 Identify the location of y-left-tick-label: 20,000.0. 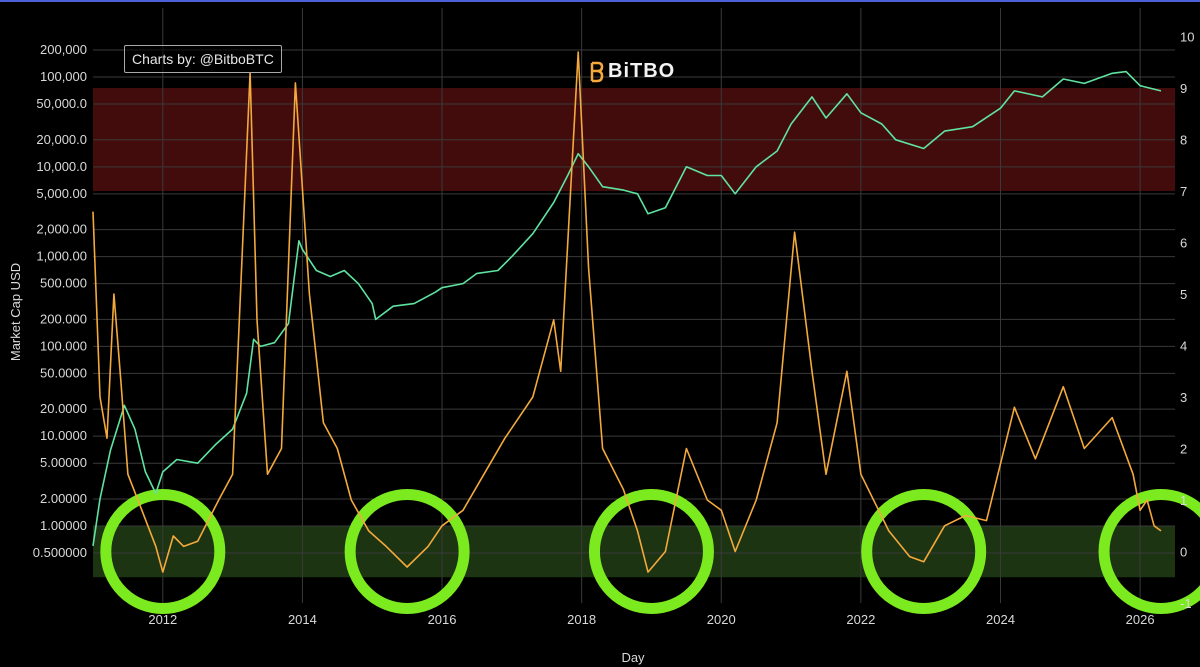
(61, 139).